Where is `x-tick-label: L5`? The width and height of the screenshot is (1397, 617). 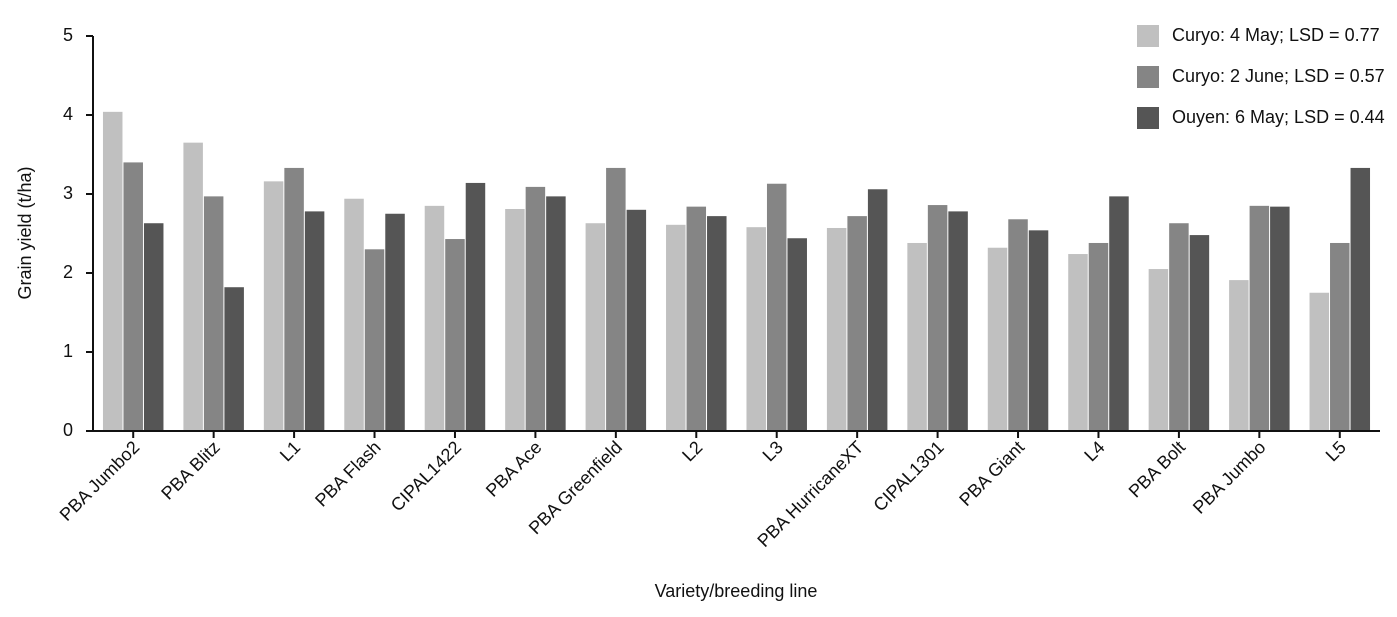 x-tick-label: L5 is located at coordinates (1336, 451).